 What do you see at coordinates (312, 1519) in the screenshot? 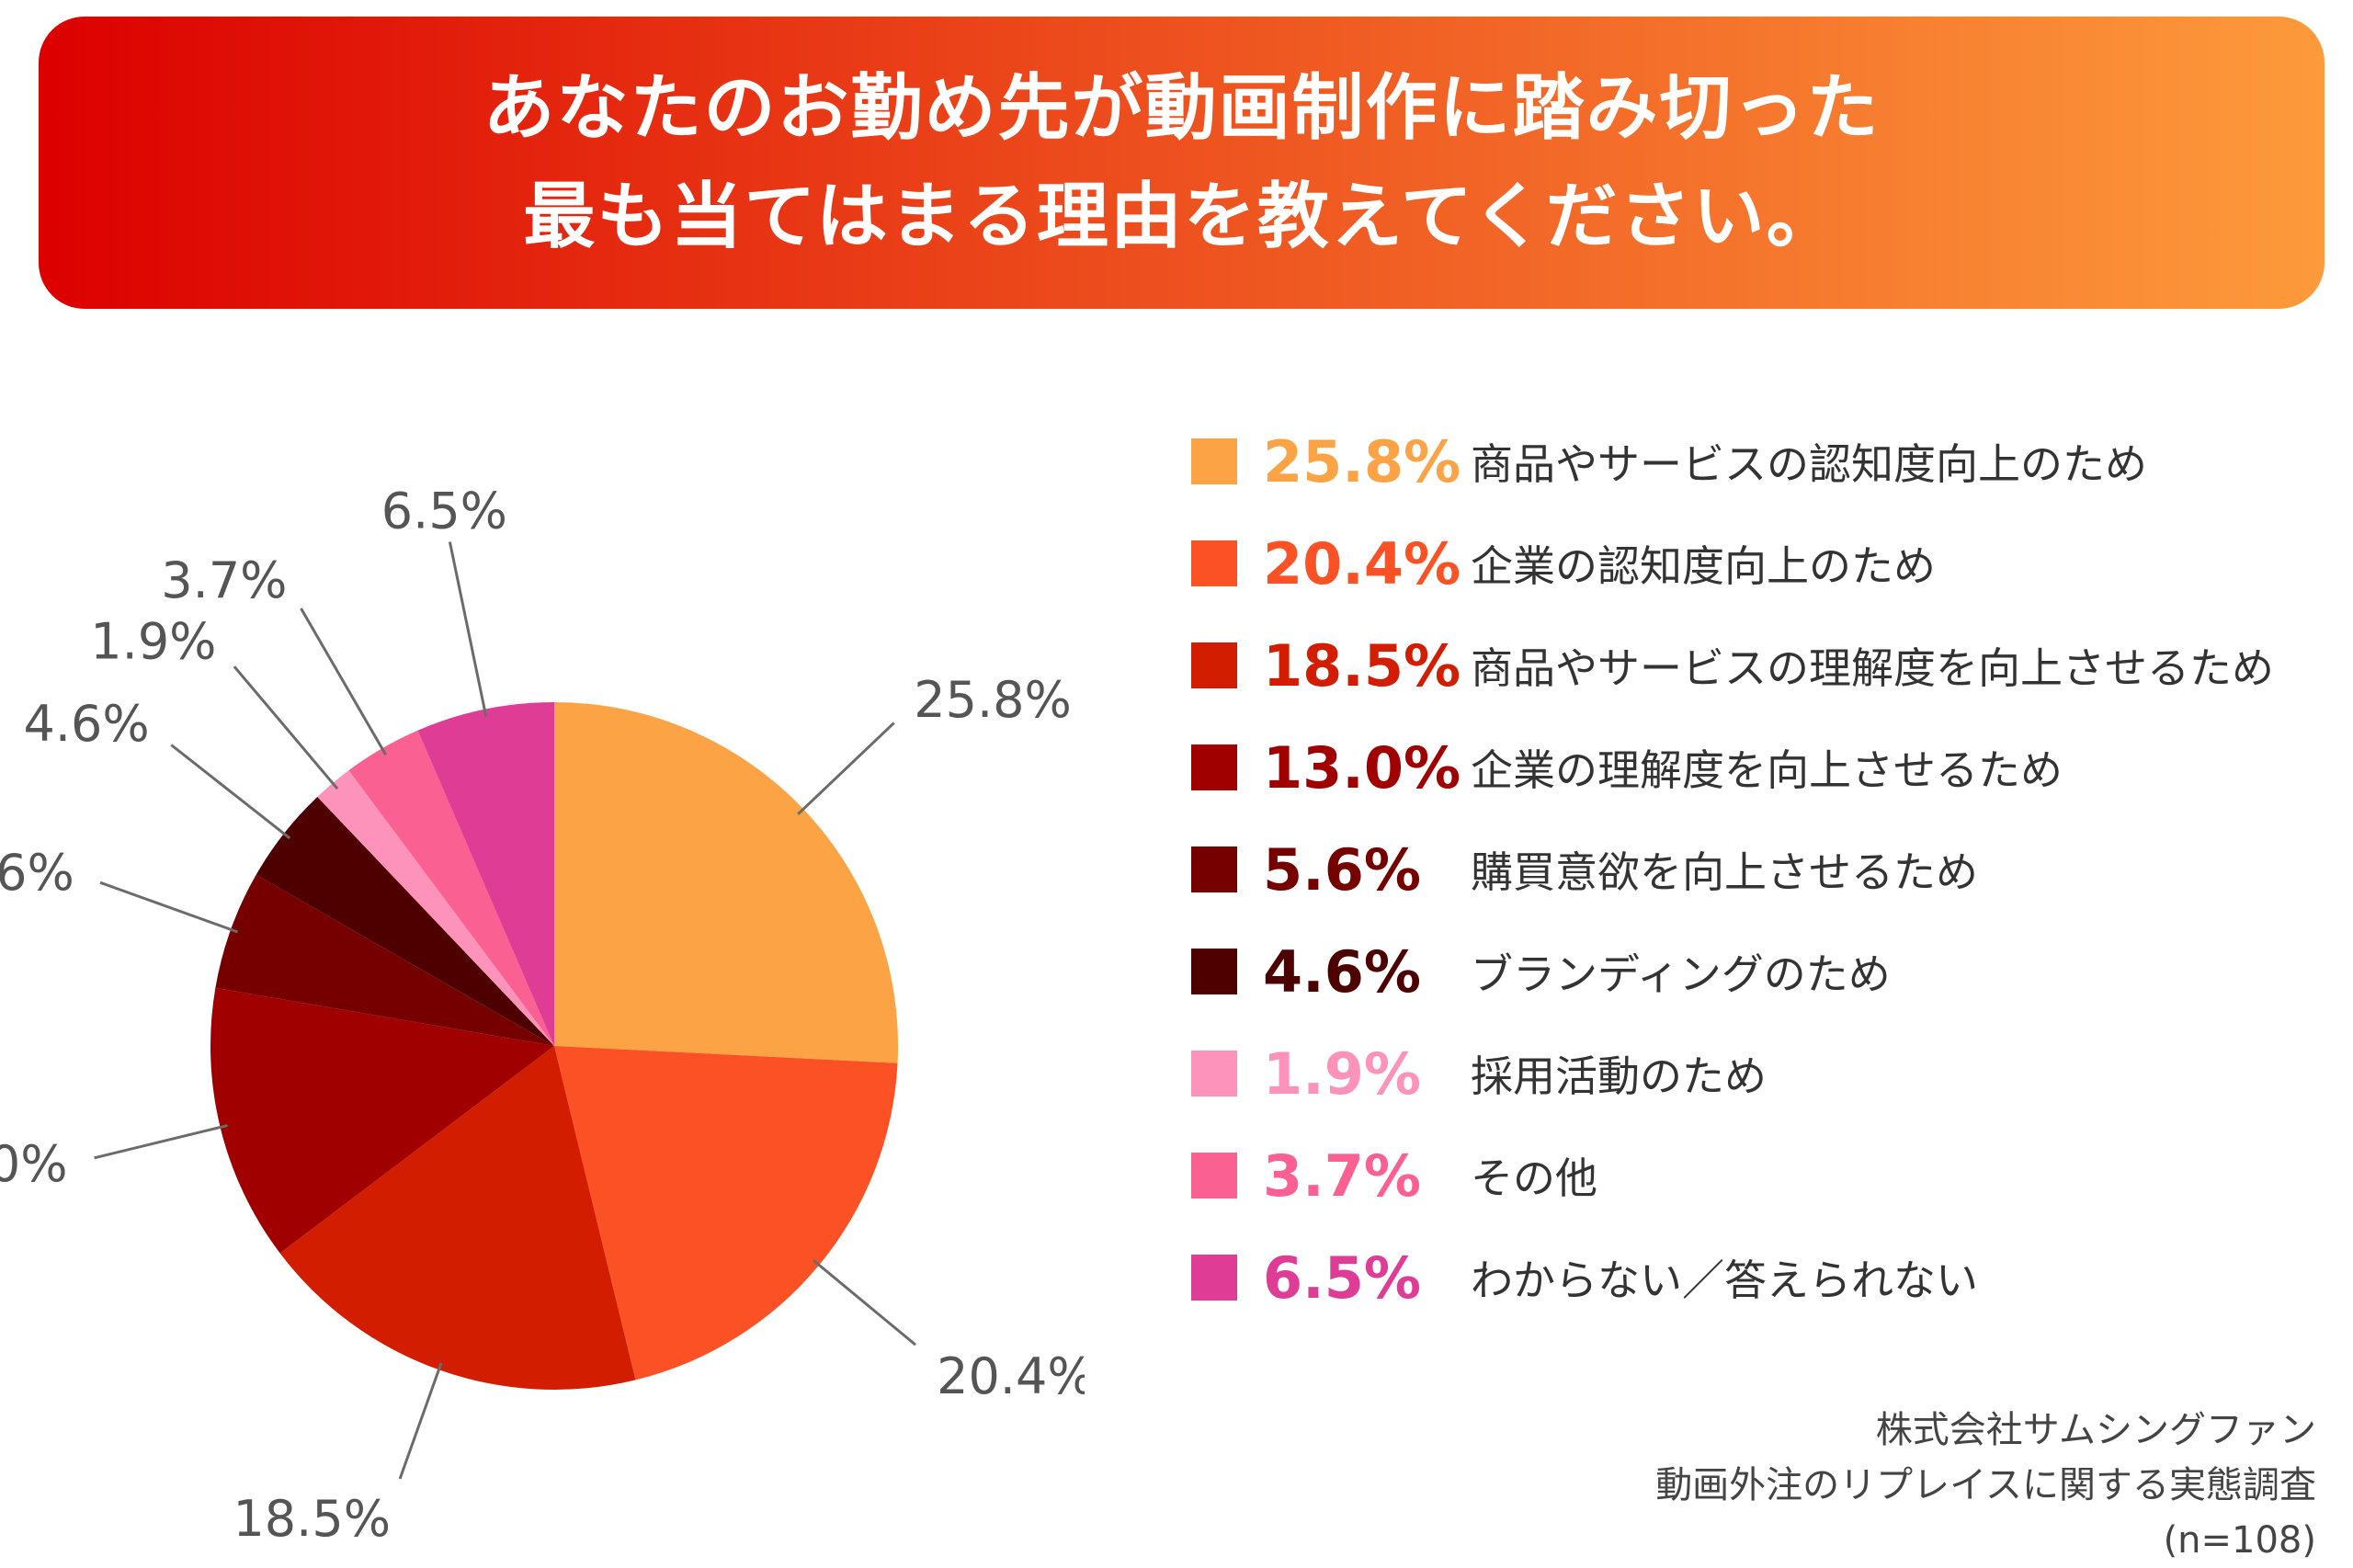
I see `slice-value-label: 18.5%` at bounding box center [312, 1519].